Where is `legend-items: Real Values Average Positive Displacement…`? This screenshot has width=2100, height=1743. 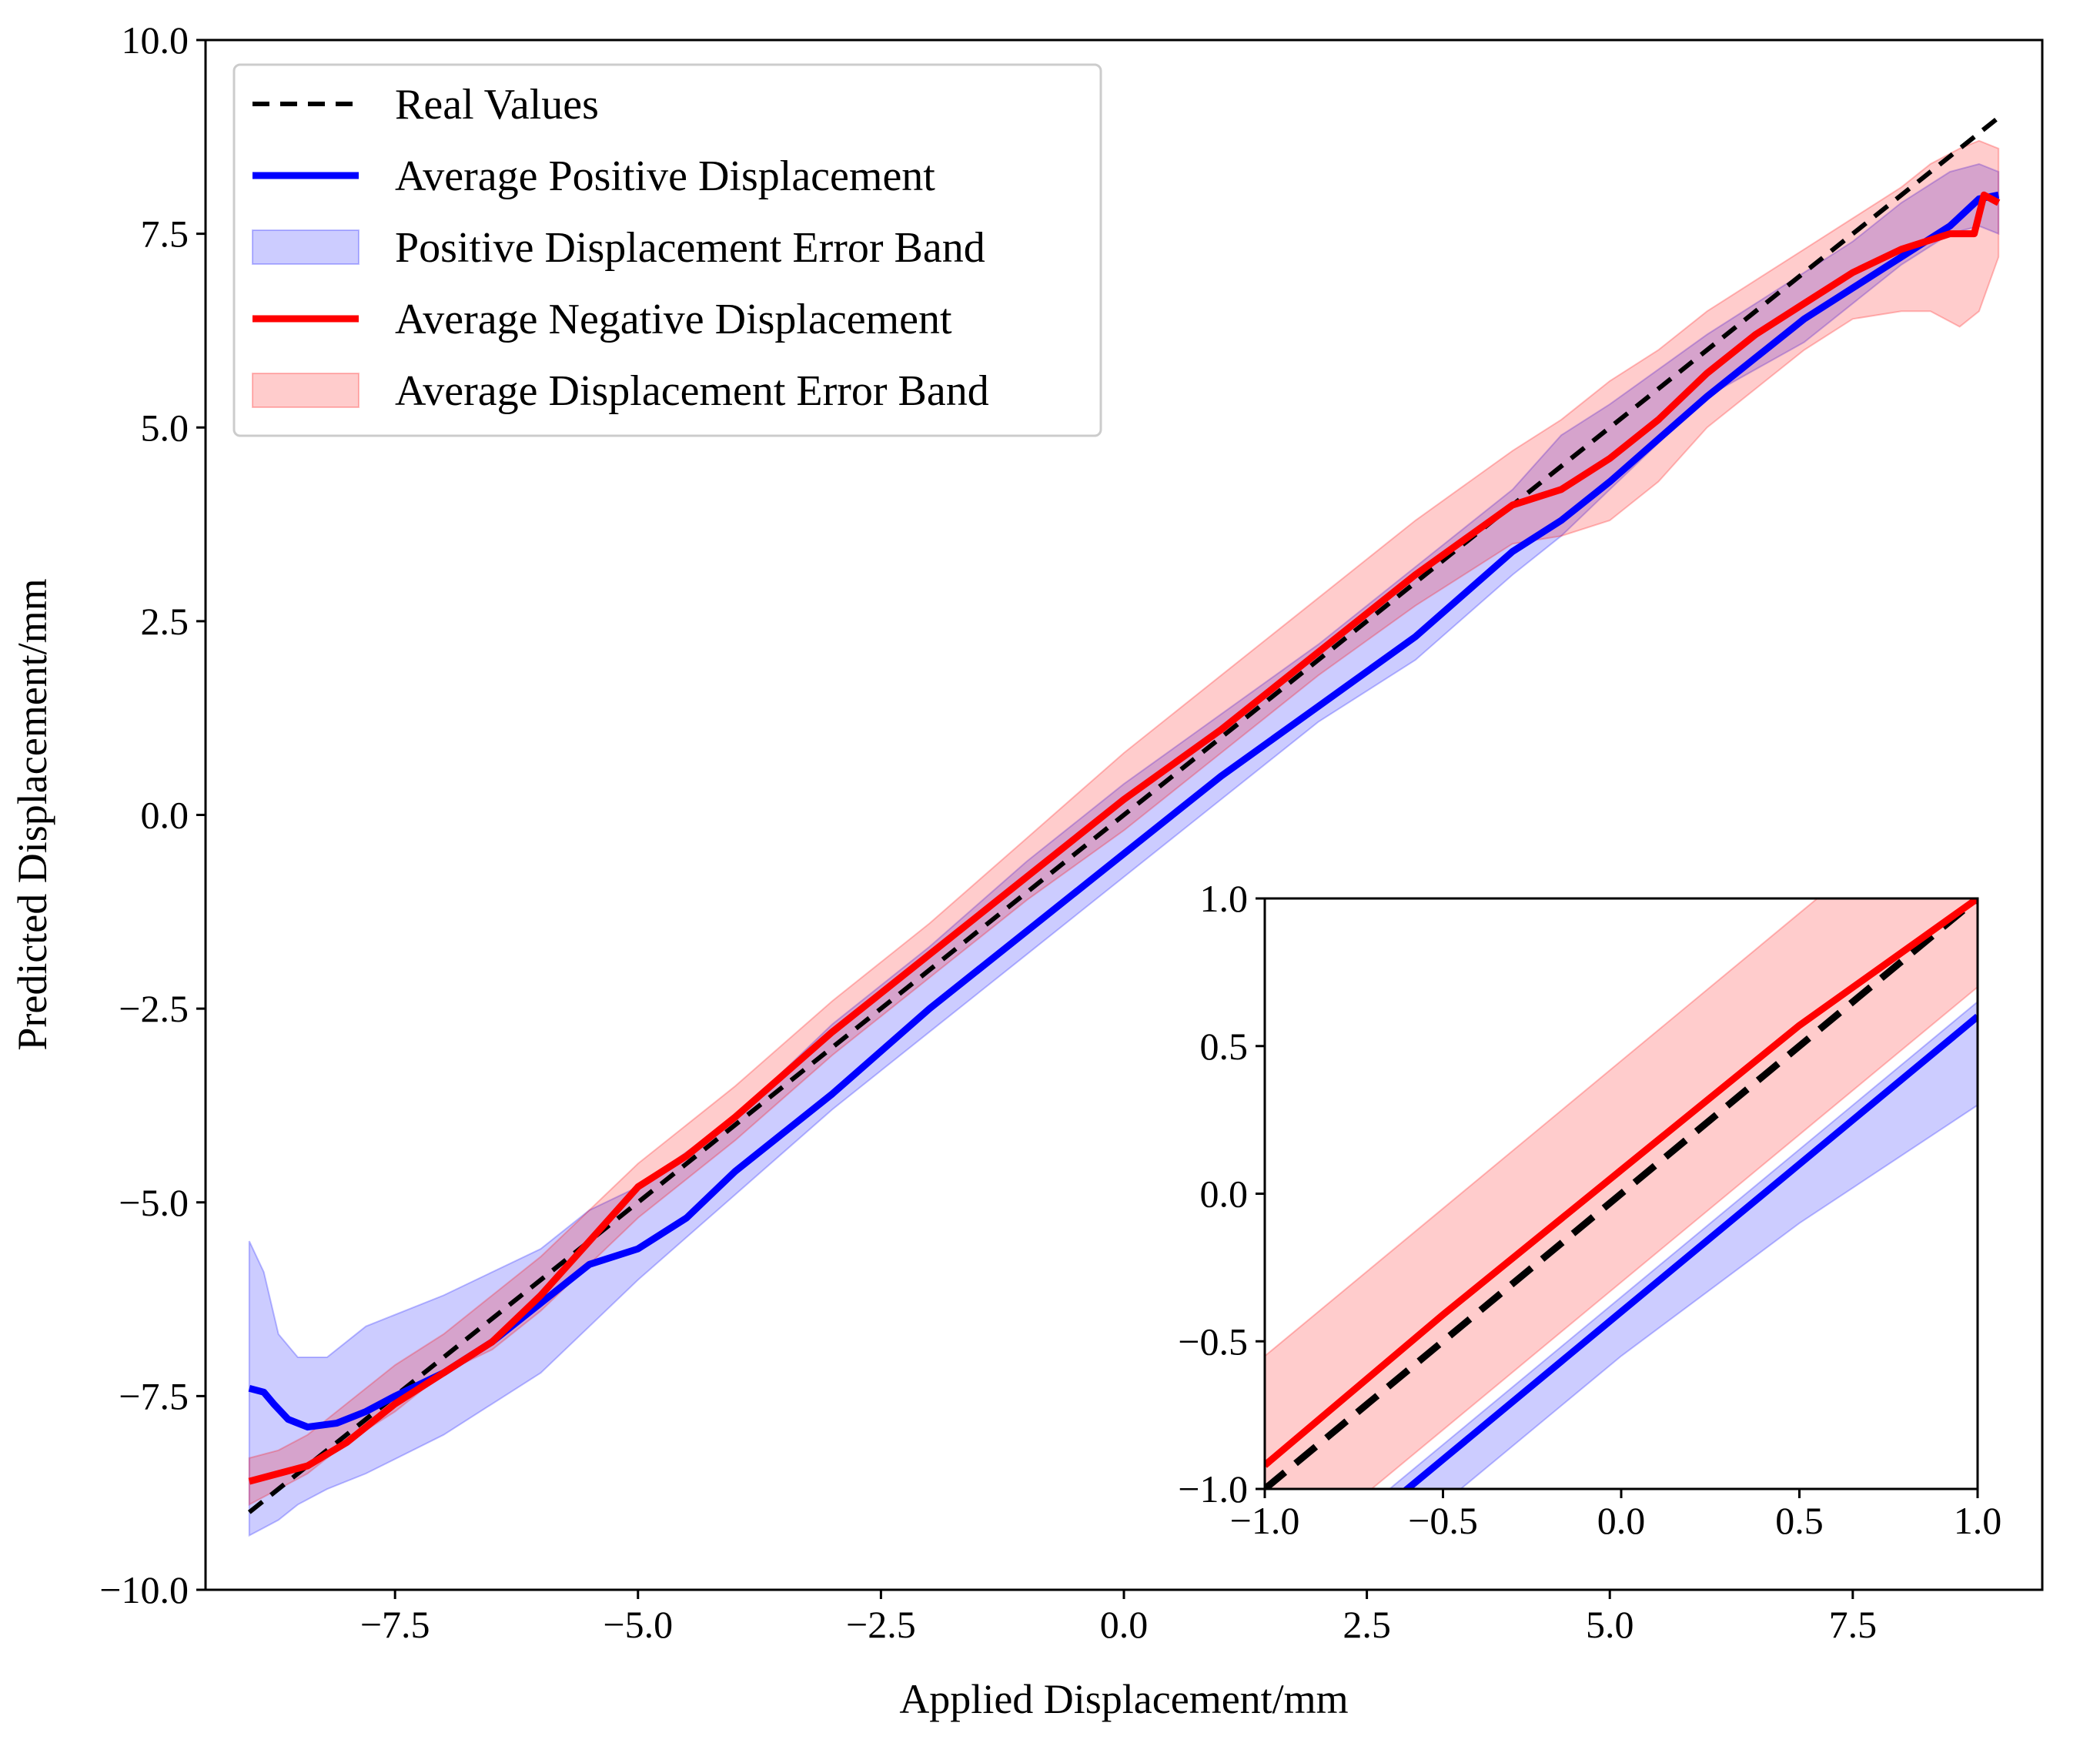
legend-items: Real Values Average Positive Displacement… is located at coordinates (620, 248).